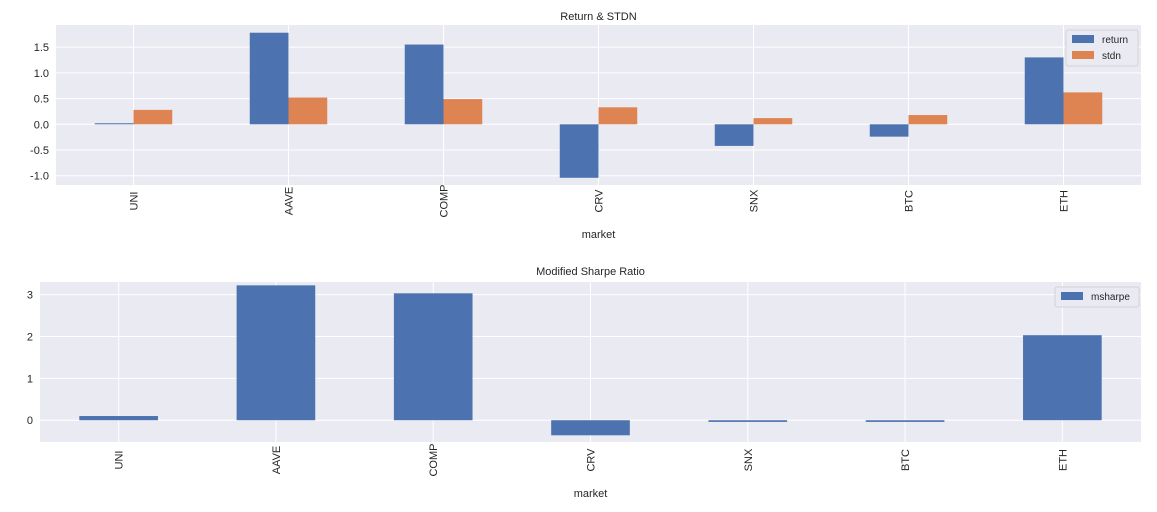 The height and width of the screenshot is (512, 1157). I want to click on bar-stdn-eth, so click(1083, 108).